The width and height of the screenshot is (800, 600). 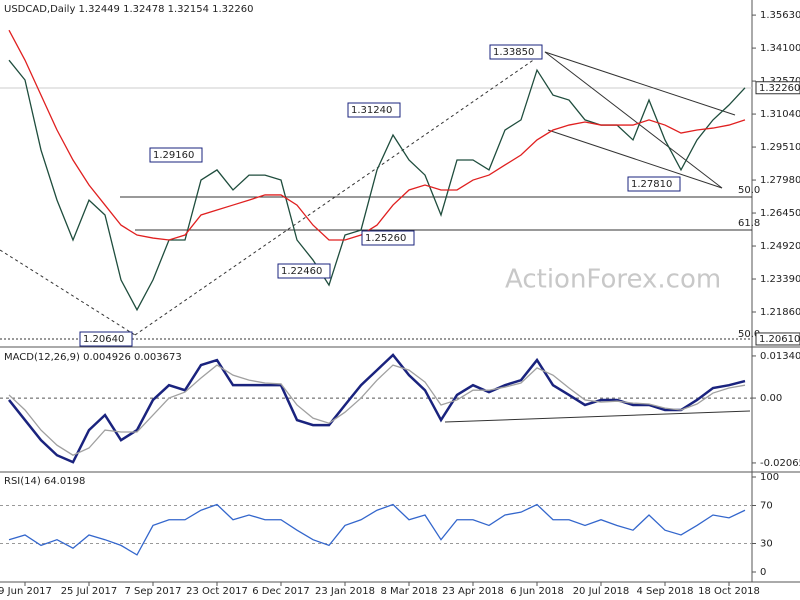 I want to click on y-tick-label: 0.013407, so click(x=780, y=356).